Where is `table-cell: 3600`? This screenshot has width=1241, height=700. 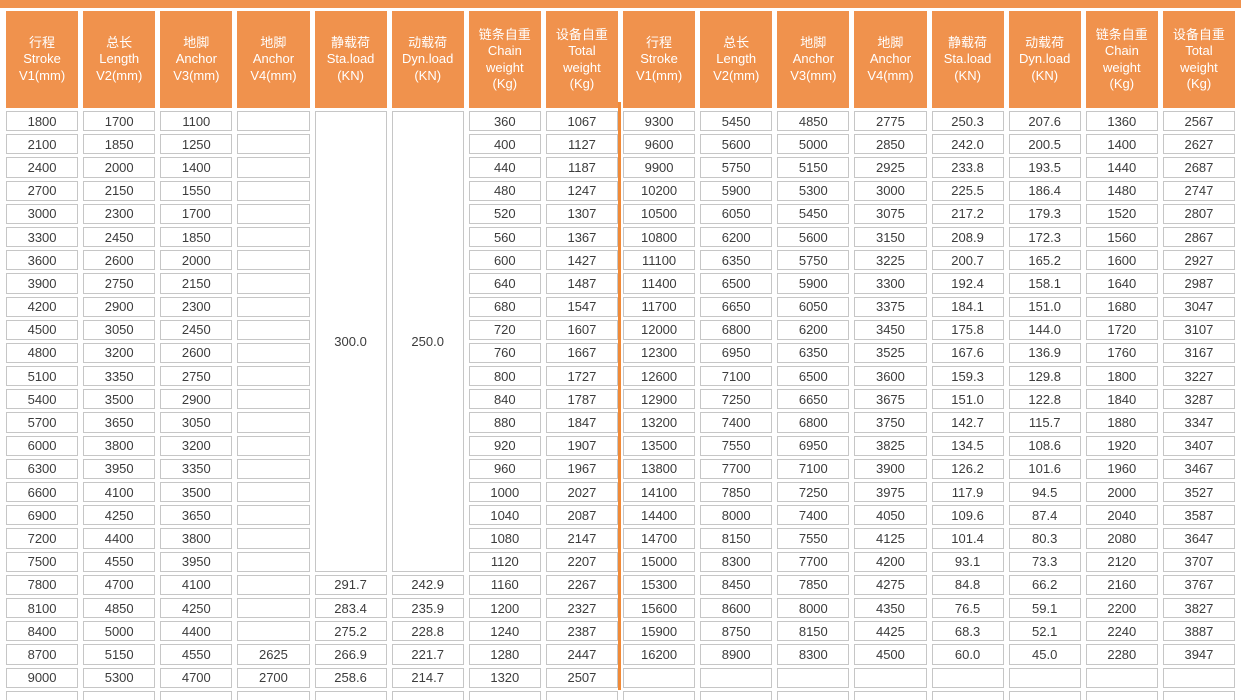 table-cell: 3600 is located at coordinates (890, 376).